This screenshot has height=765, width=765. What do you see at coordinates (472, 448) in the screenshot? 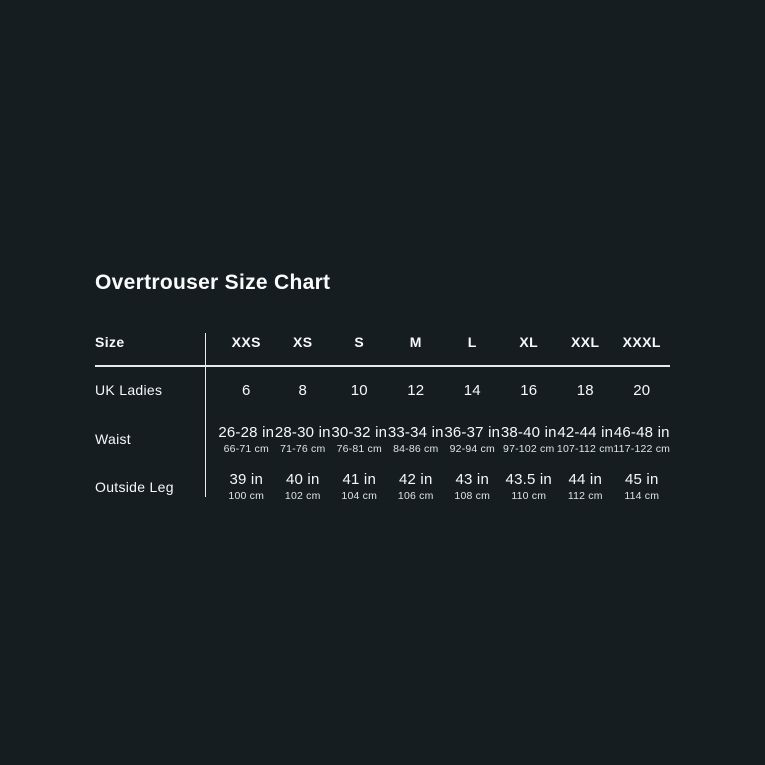
I see `waist-cm-value: 92-94 cm` at bounding box center [472, 448].